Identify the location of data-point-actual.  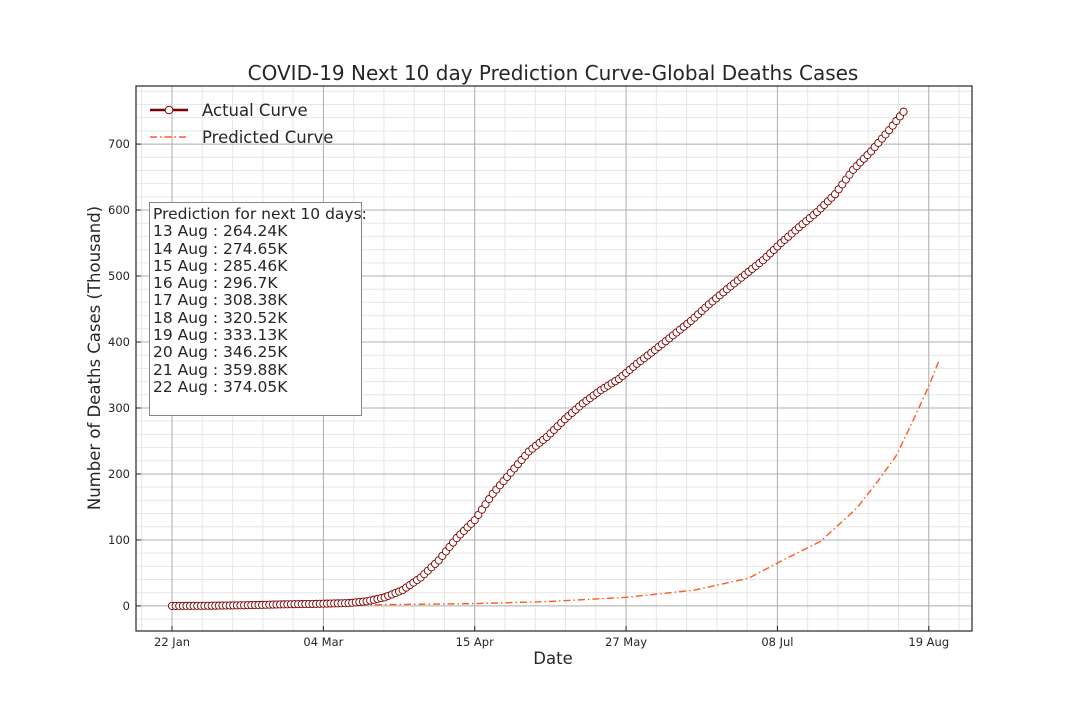
(903, 111).